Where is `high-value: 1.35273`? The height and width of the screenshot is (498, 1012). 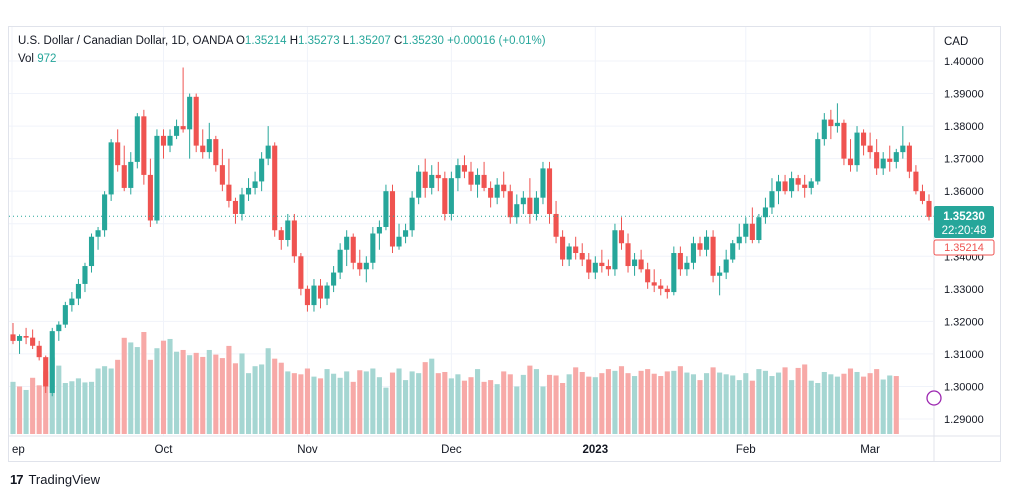 high-value: 1.35273 is located at coordinates (319, 41).